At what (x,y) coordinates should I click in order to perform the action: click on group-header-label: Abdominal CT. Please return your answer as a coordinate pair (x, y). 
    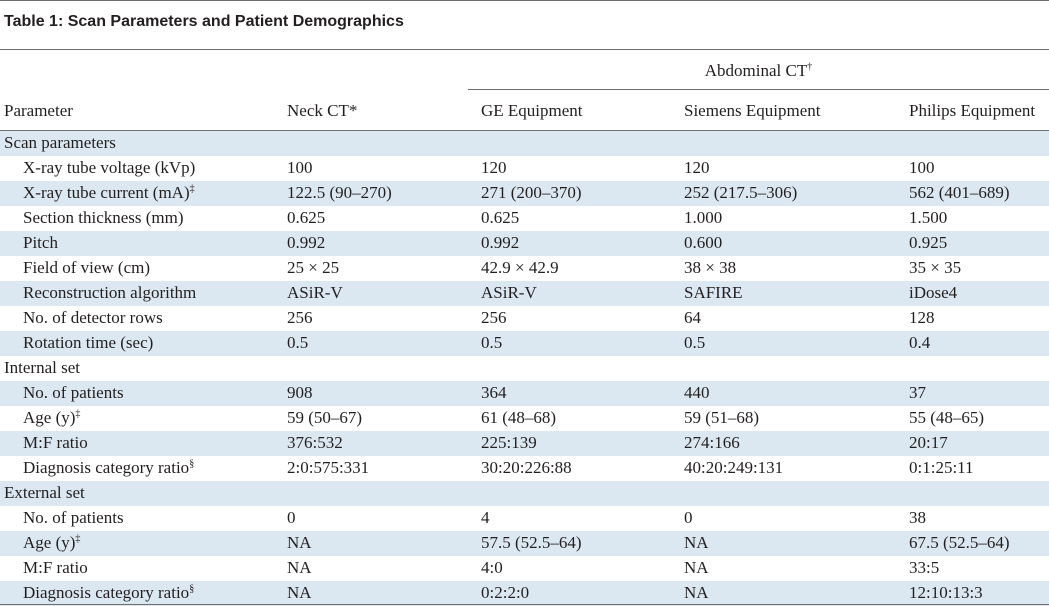
    Looking at the image, I should click on (756, 70).